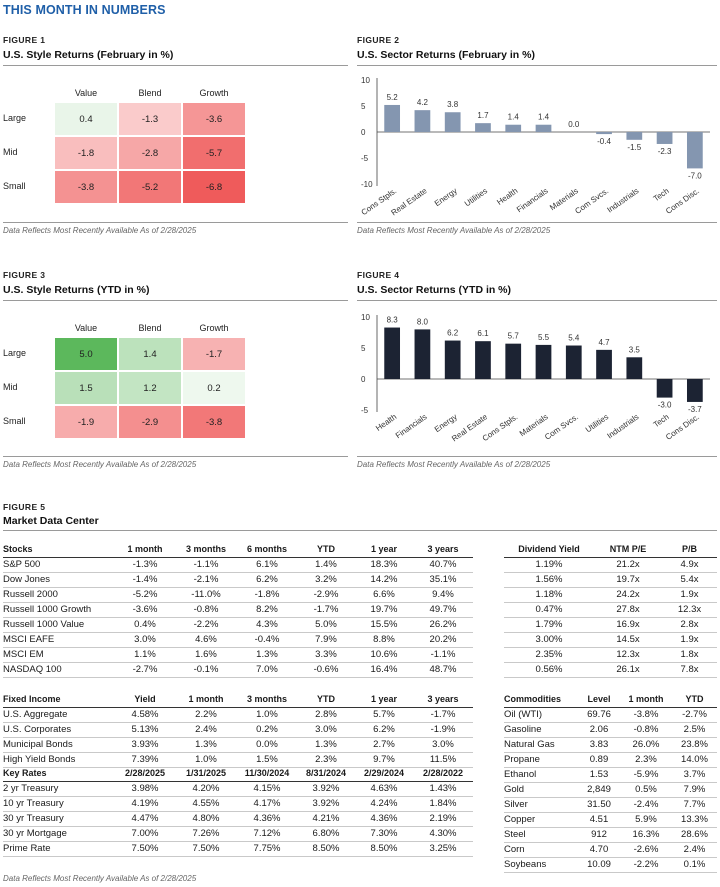 This screenshot has width=720, height=887. Describe the element at coordinates (145, 774) in the screenshot. I see `table-header-cell: 2/28/2025` at that location.